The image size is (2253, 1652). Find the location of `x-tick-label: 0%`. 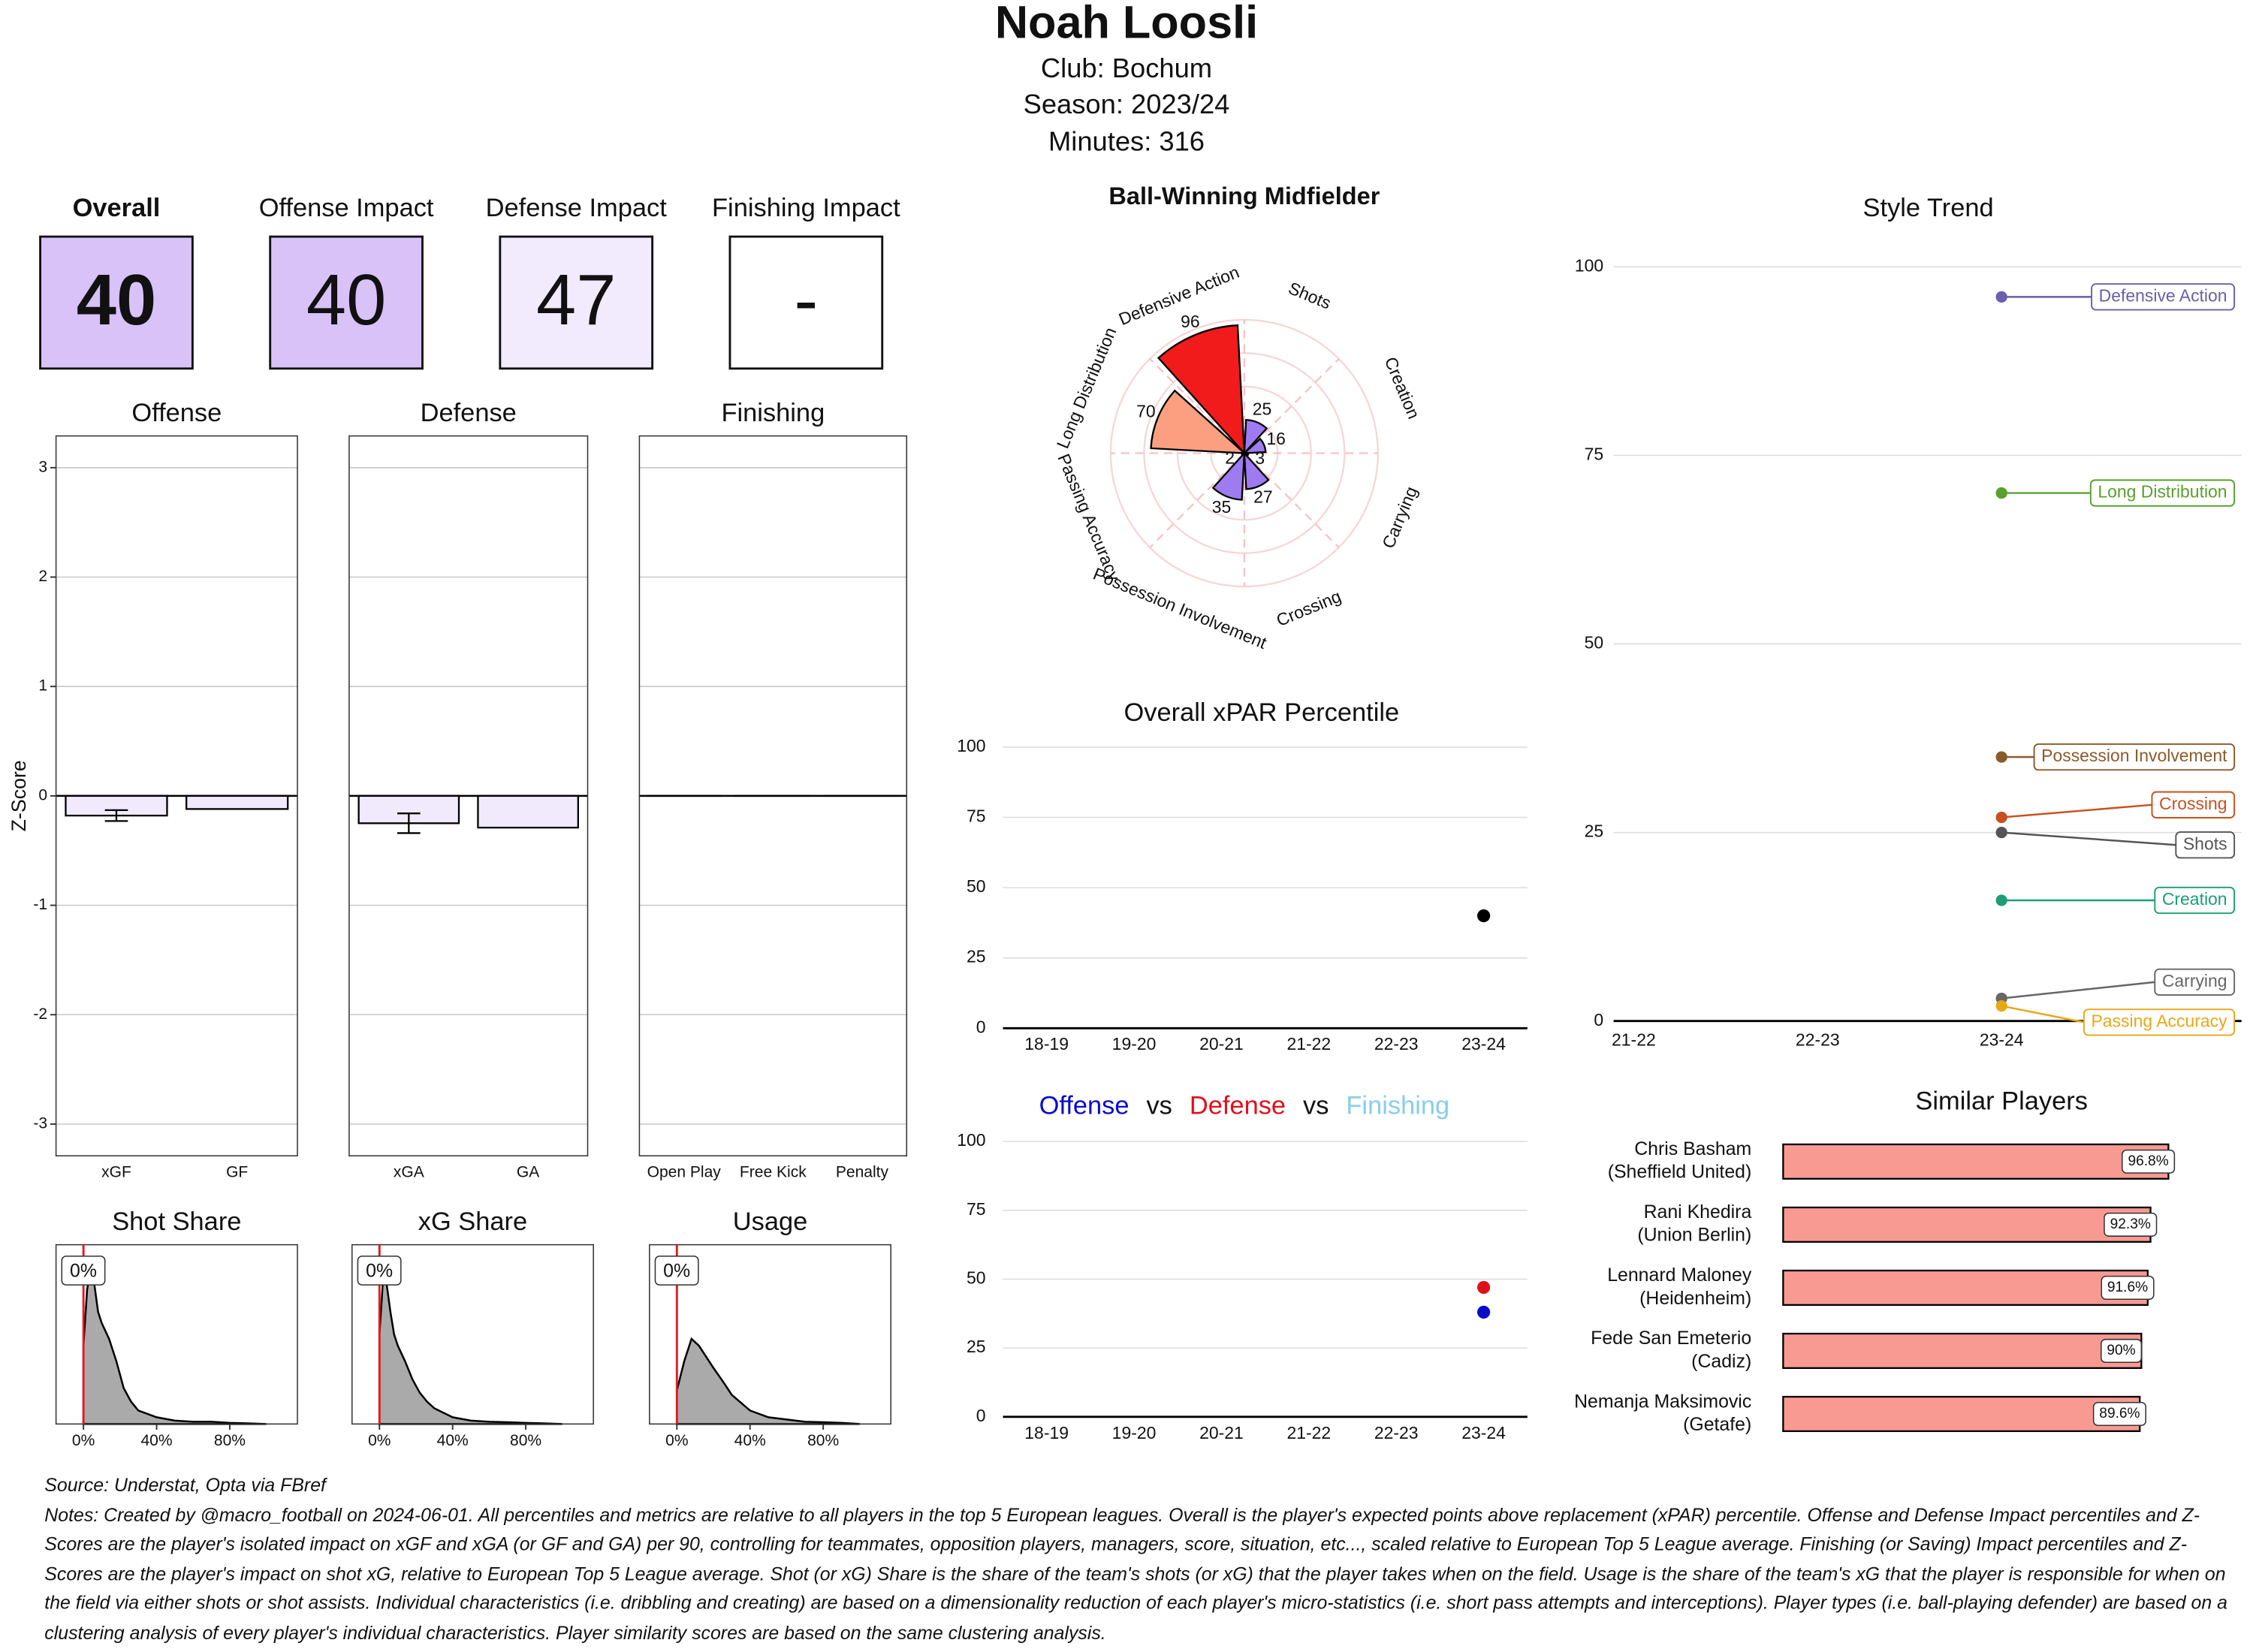

x-tick-label: 0% is located at coordinates (83, 1440).